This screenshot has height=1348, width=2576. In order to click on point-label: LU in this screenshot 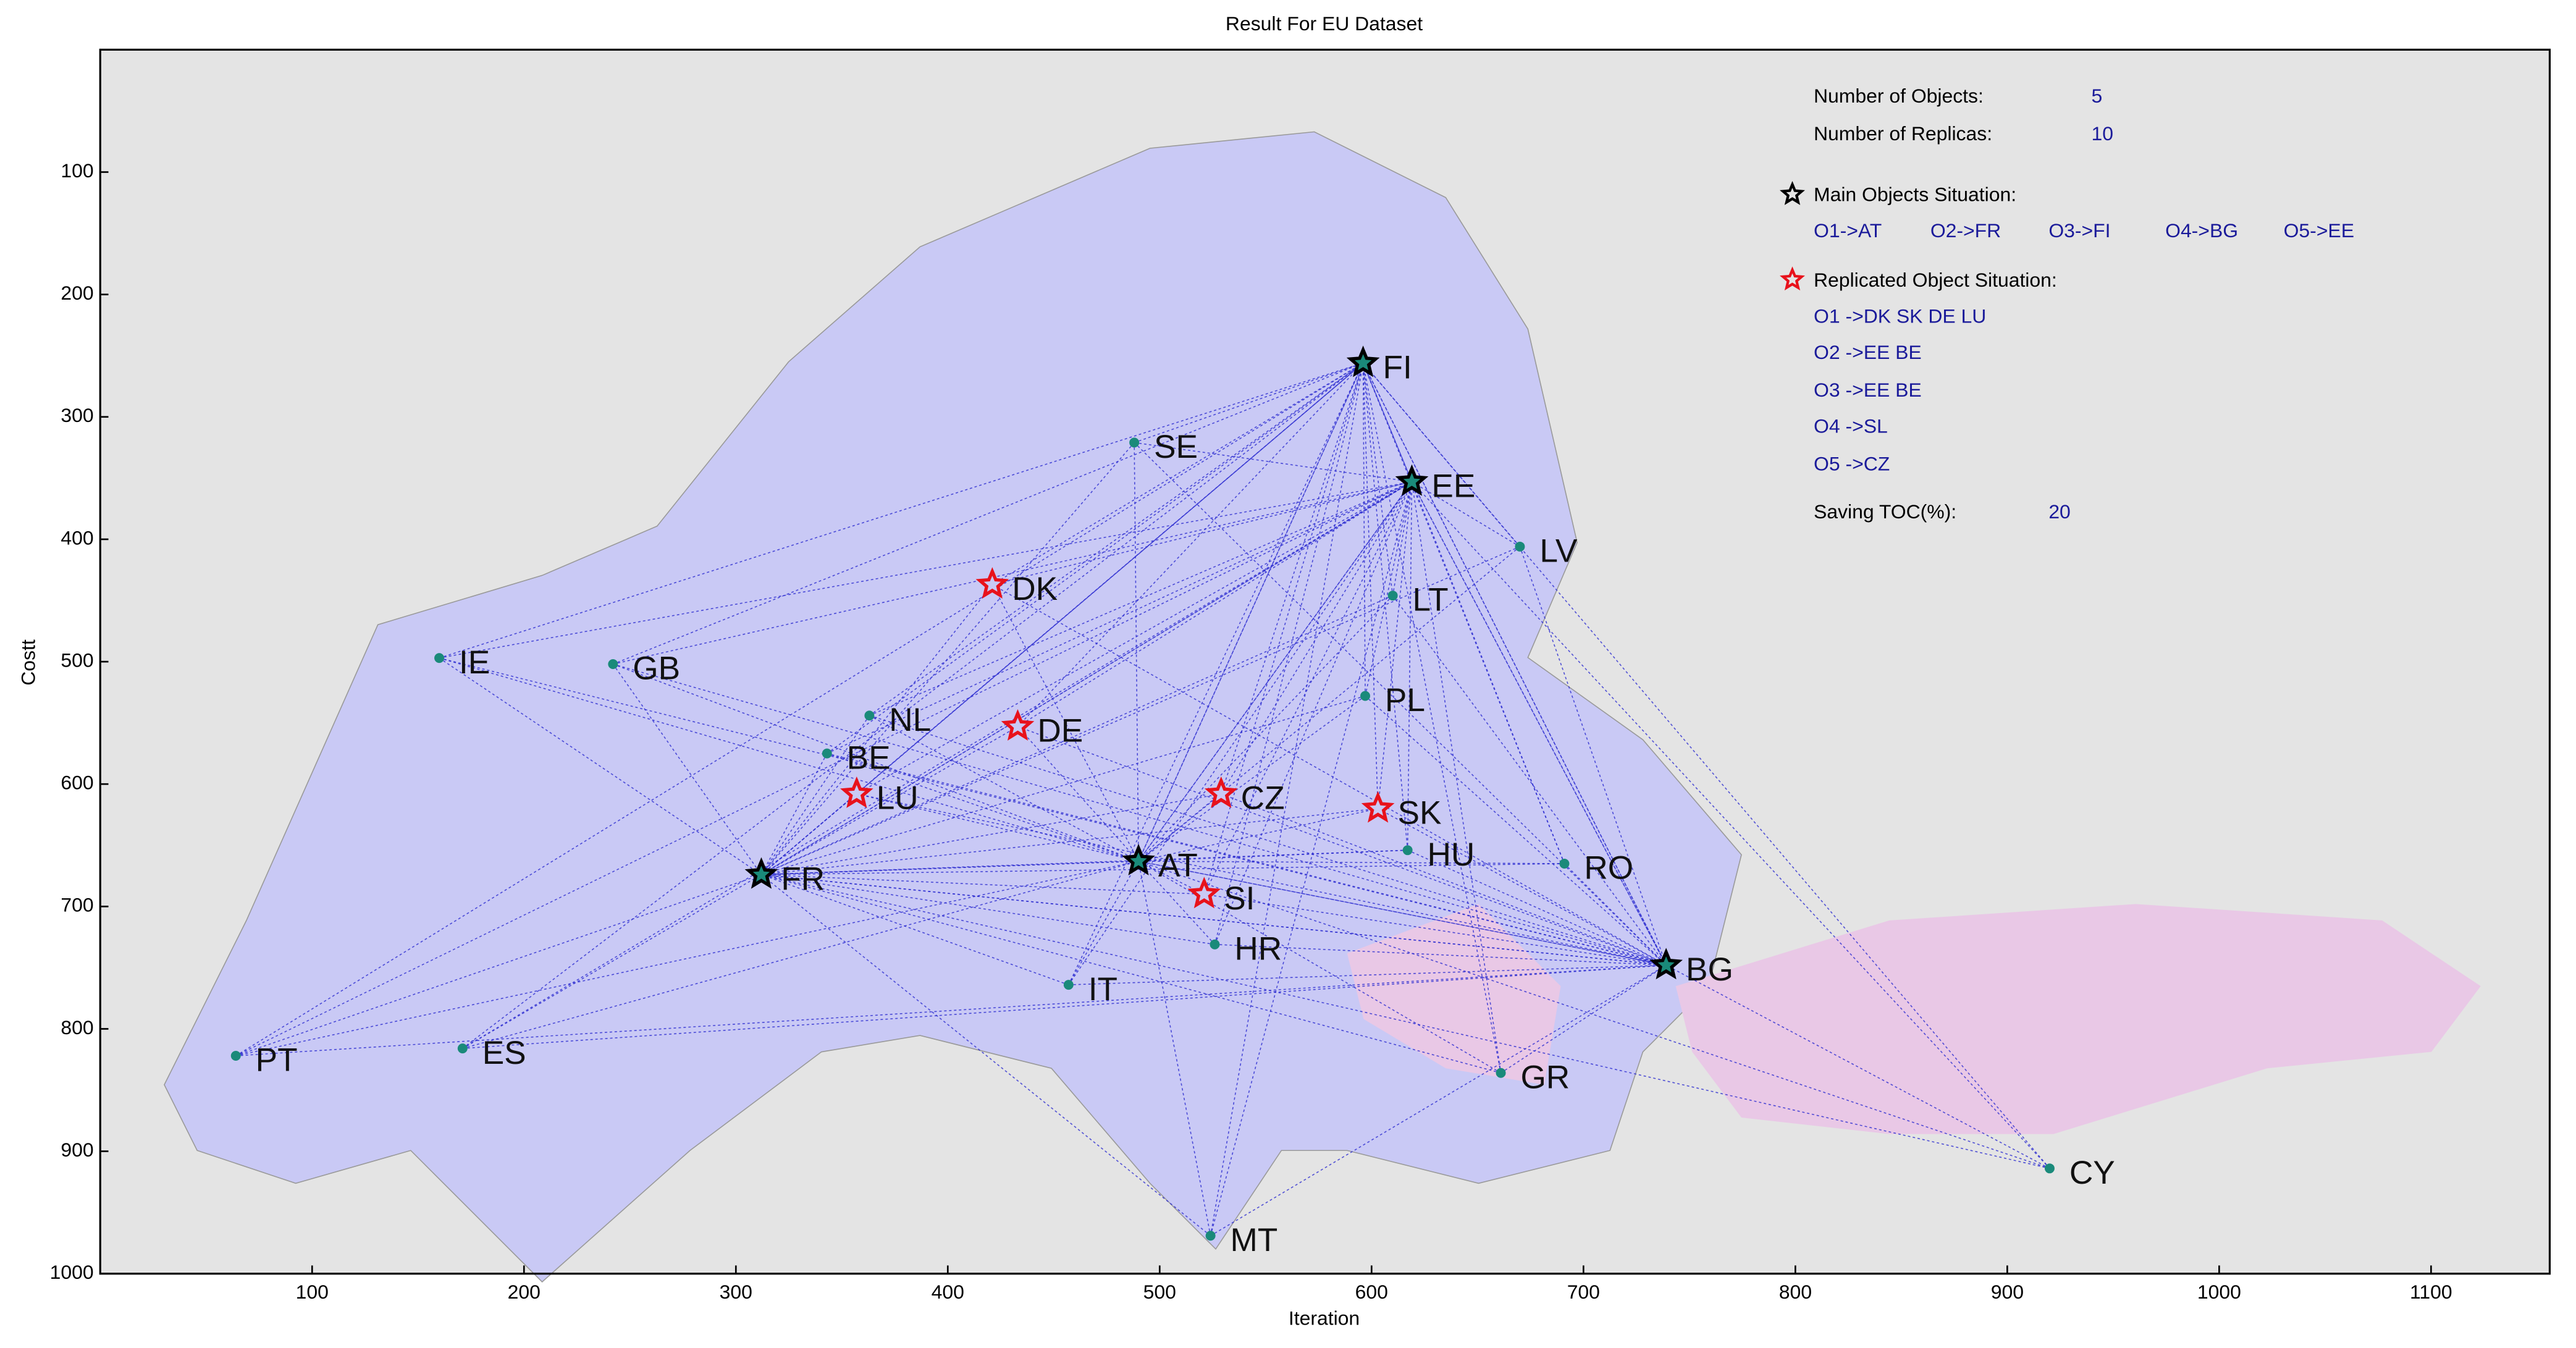, I will do `click(898, 798)`.